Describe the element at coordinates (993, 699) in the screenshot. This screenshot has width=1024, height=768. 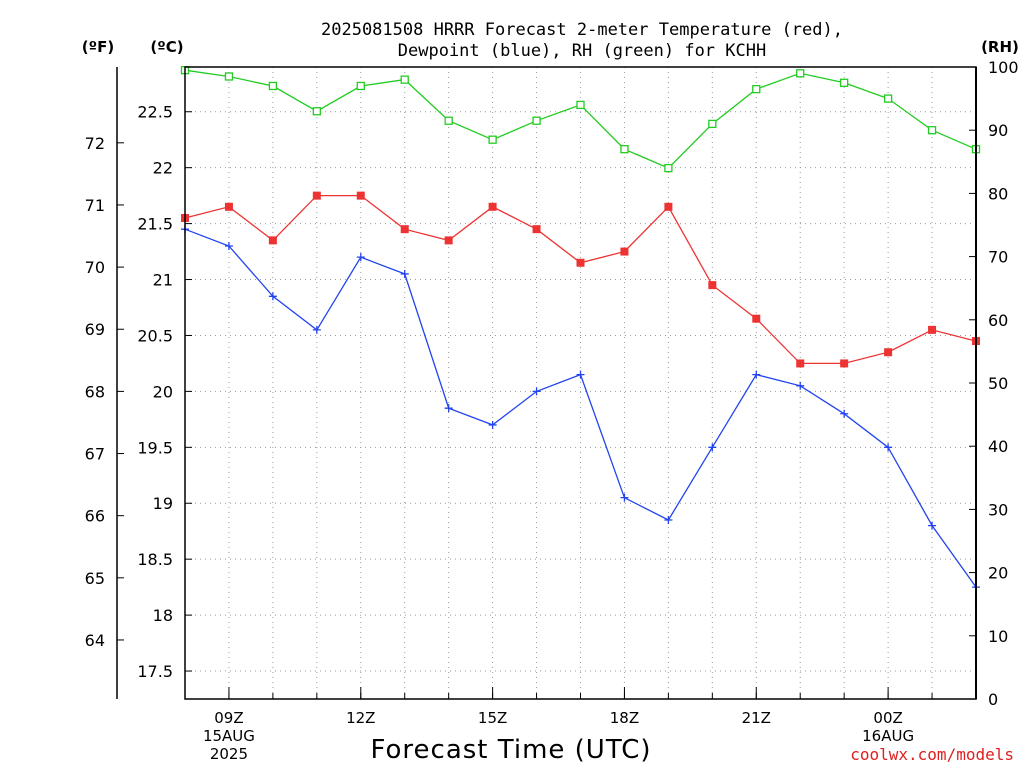
I see `rh-tick-label: 0` at that location.